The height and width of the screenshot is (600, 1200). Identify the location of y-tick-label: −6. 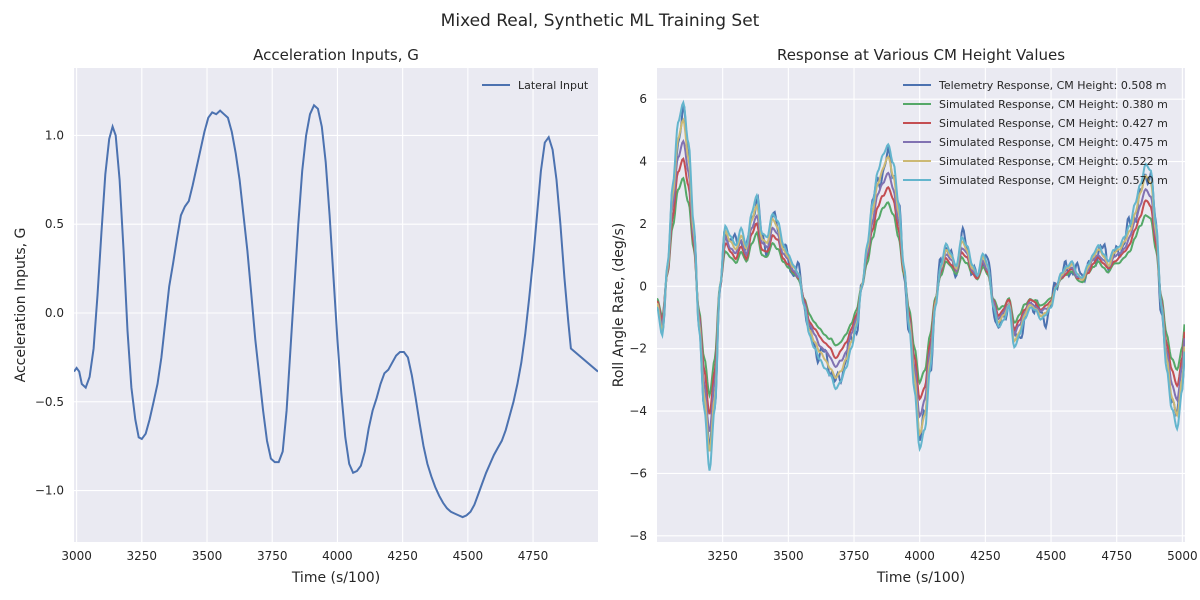
(638, 473).